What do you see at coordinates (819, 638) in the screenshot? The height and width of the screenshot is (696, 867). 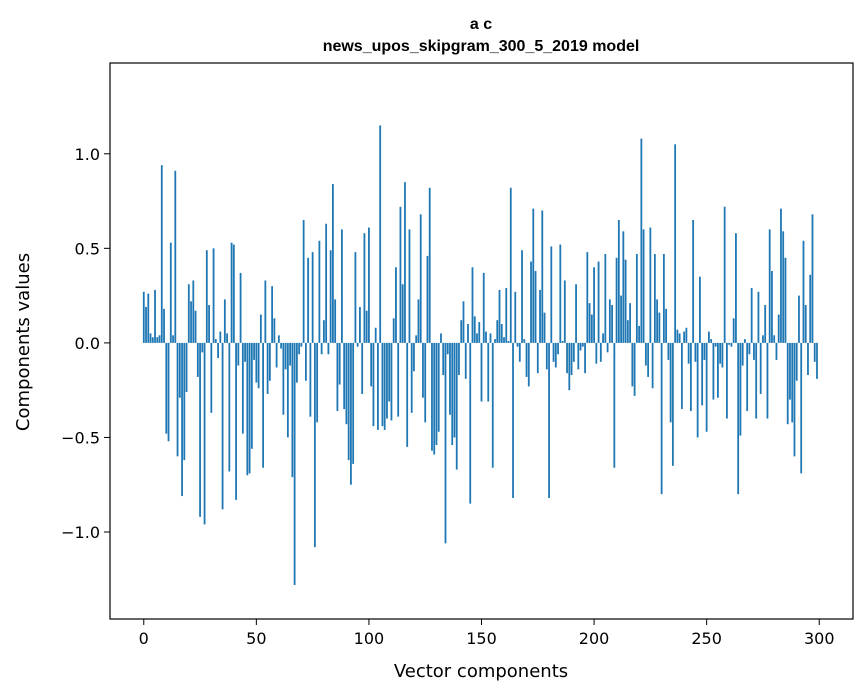 I see `x-tick-label: 300` at bounding box center [819, 638].